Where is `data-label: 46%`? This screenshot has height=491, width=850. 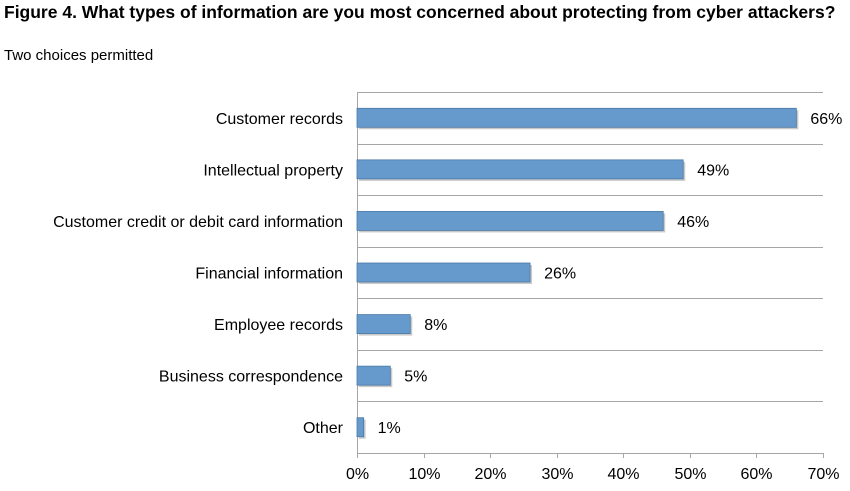
data-label: 46% is located at coordinates (693, 222).